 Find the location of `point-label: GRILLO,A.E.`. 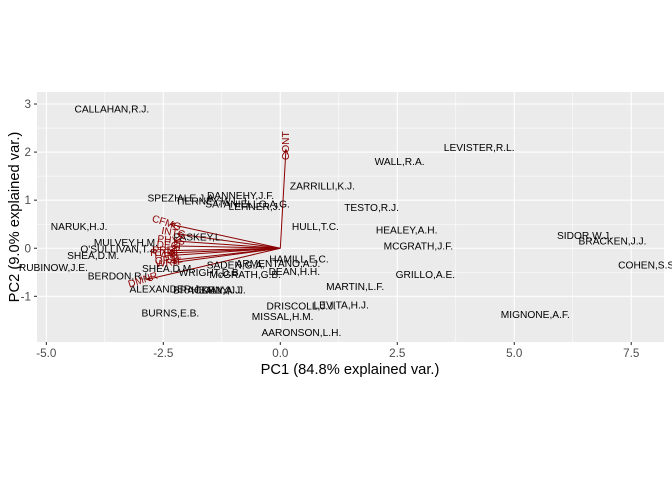

point-label: GRILLO,A.E. is located at coordinates (425, 275).